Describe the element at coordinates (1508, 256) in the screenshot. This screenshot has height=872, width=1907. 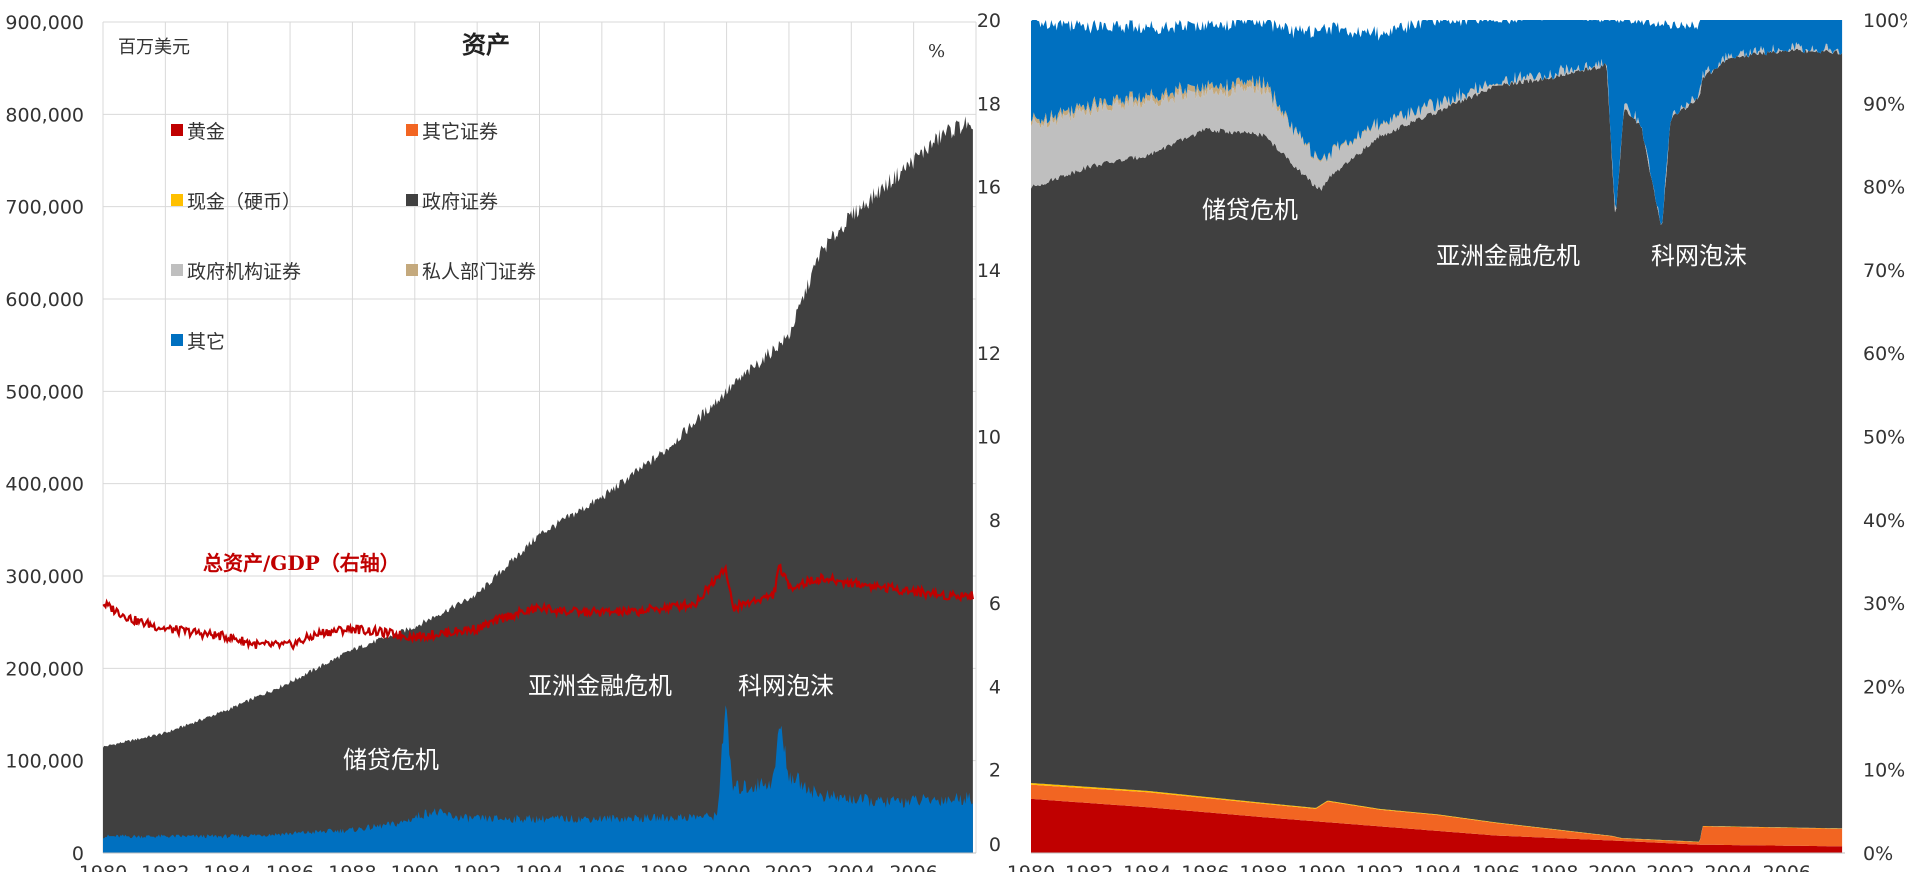
I see `annotation-asian-crisis-right: 亚洲金融危机` at that location.